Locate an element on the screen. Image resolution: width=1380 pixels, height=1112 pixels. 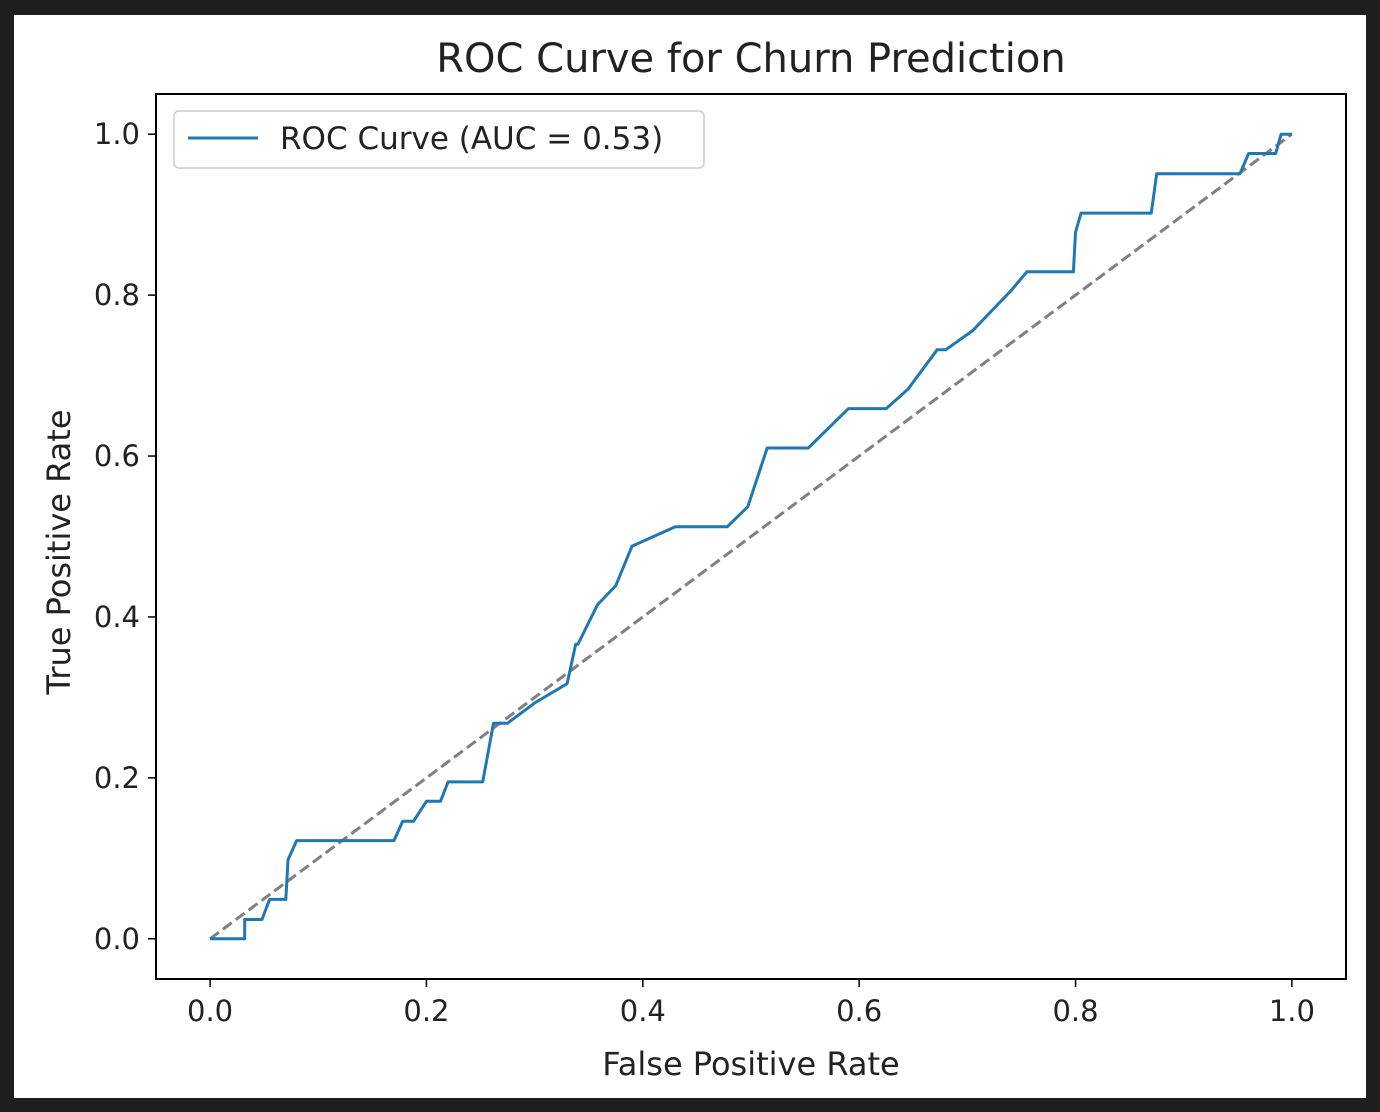
y-tick-label: 0.8 is located at coordinates (117, 295).